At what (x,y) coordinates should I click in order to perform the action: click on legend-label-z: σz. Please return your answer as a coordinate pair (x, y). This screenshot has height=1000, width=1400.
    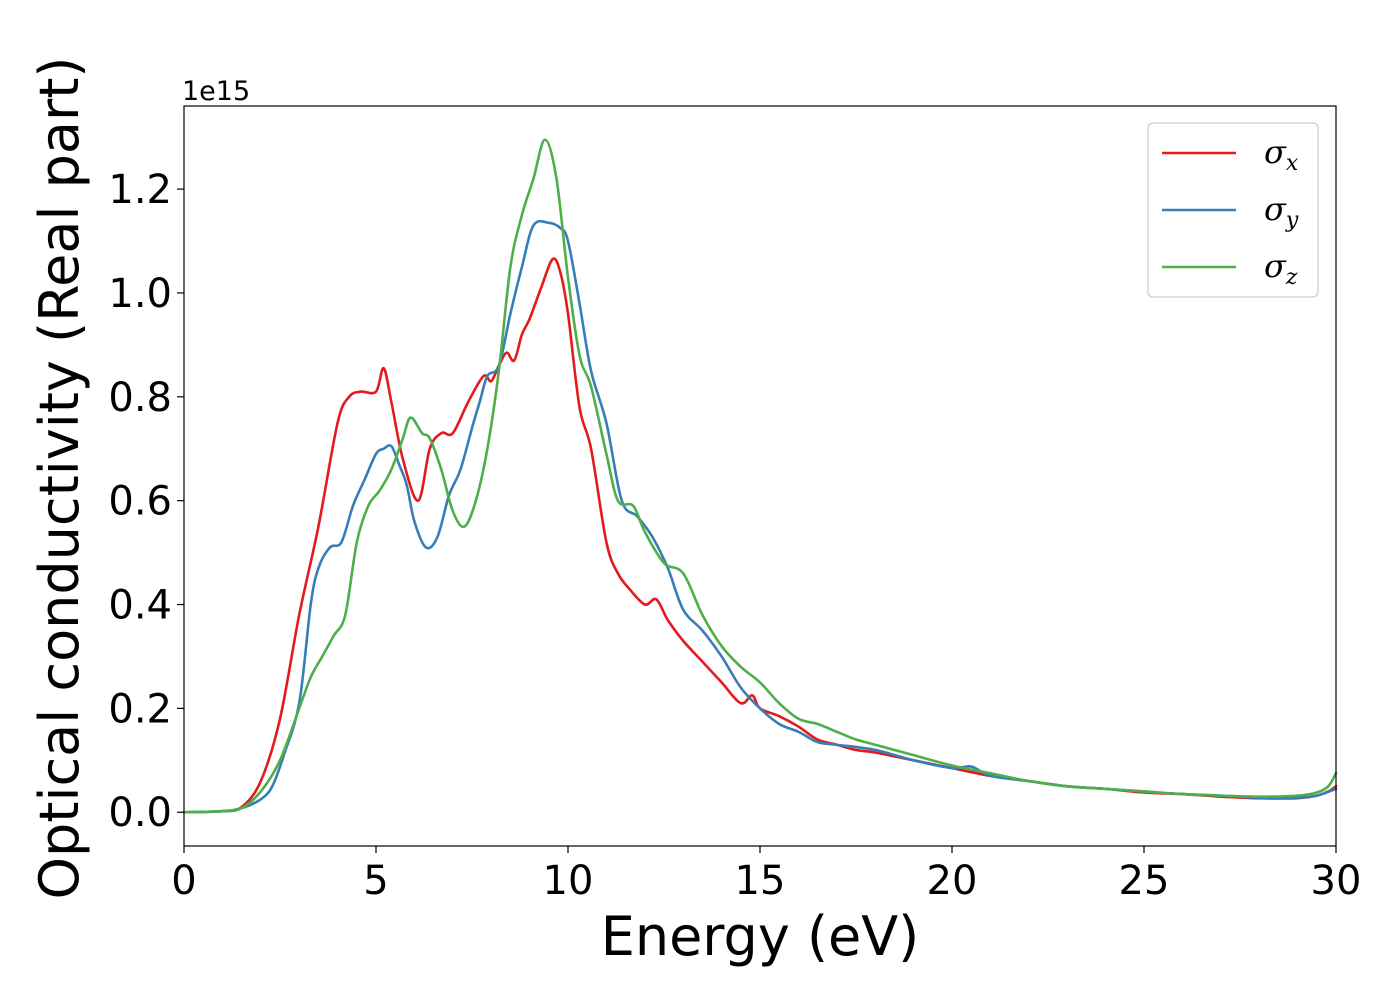
    Looking at the image, I should click on (1281, 268).